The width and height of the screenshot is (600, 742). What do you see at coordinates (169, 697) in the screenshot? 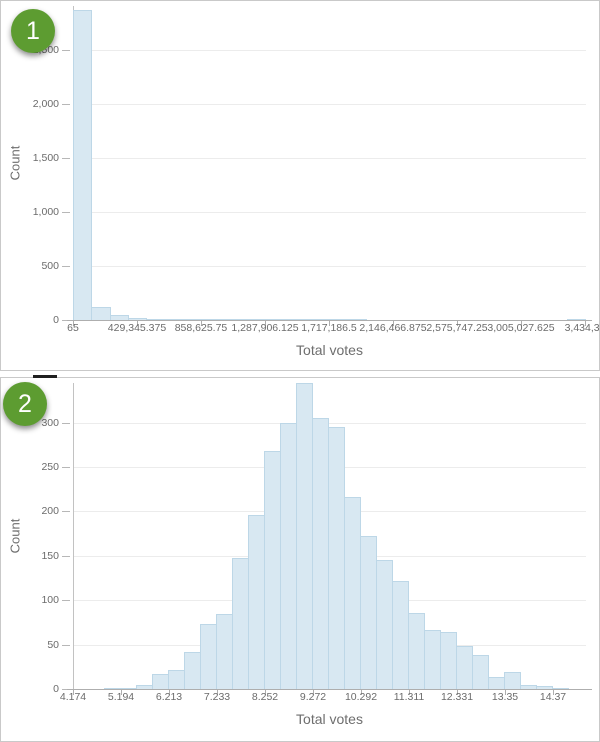
I see `x-tick-label: 6.213` at bounding box center [169, 697].